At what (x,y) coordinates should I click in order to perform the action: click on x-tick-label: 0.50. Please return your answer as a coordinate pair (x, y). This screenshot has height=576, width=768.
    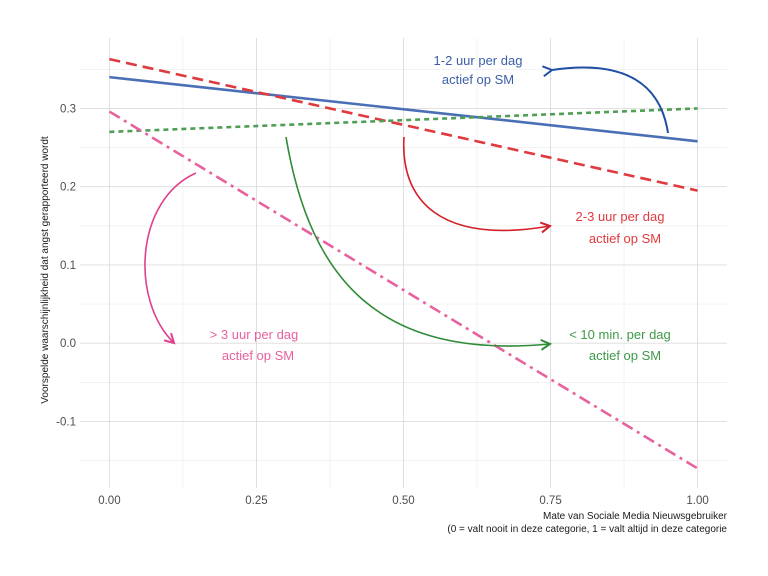
    Looking at the image, I should click on (403, 501).